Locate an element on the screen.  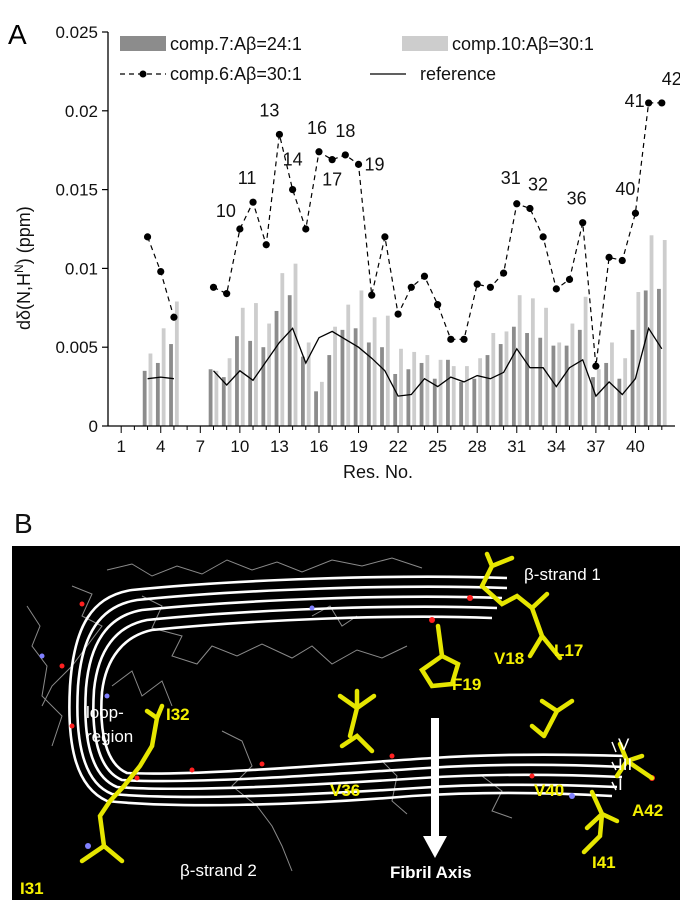
residue-label-i31: I31 is located at coordinates (32, 888).